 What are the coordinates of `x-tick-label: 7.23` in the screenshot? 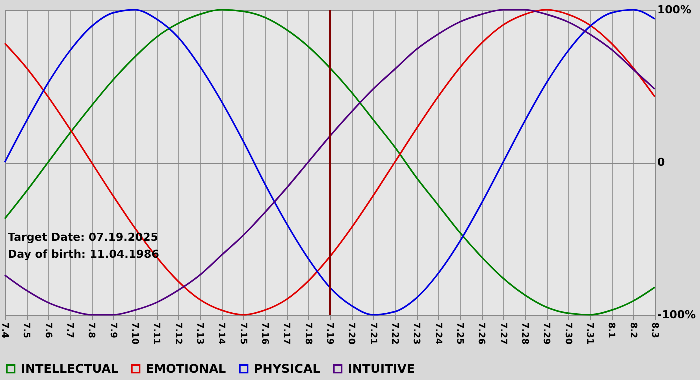 It's located at (416, 333).